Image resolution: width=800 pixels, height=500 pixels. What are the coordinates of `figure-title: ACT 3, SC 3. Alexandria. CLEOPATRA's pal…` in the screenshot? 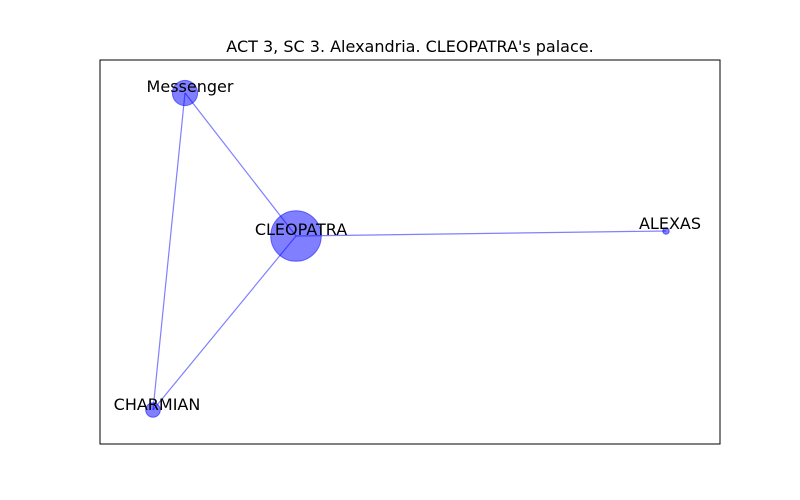 It's located at (409, 46).